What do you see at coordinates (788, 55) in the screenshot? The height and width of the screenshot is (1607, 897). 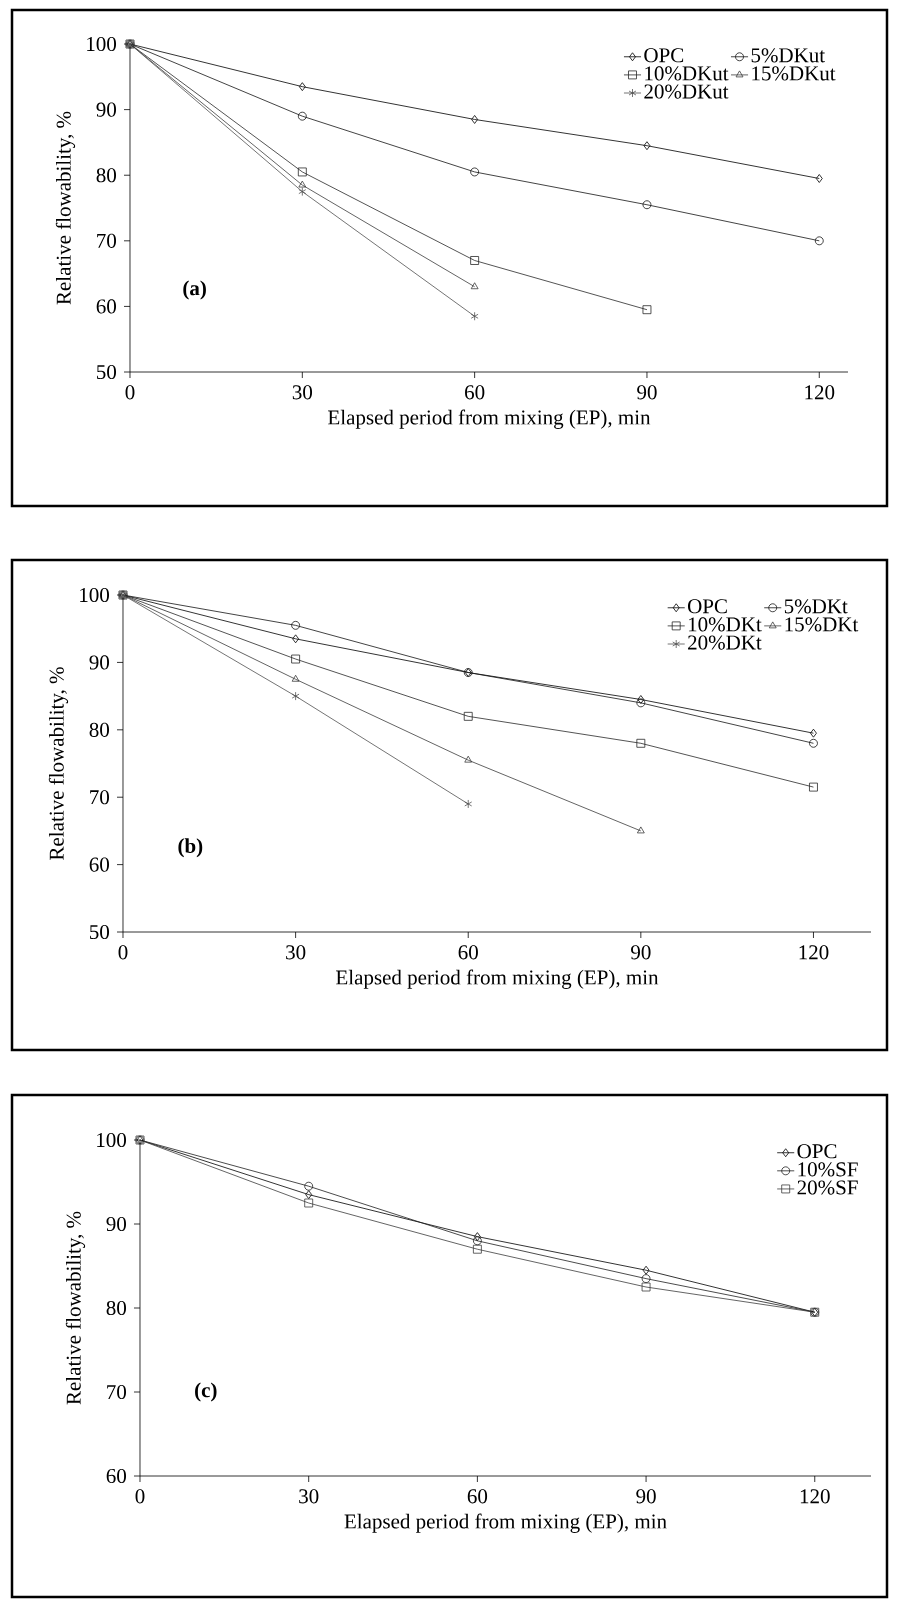 I see `legend-label: 5%DKut` at bounding box center [788, 55].